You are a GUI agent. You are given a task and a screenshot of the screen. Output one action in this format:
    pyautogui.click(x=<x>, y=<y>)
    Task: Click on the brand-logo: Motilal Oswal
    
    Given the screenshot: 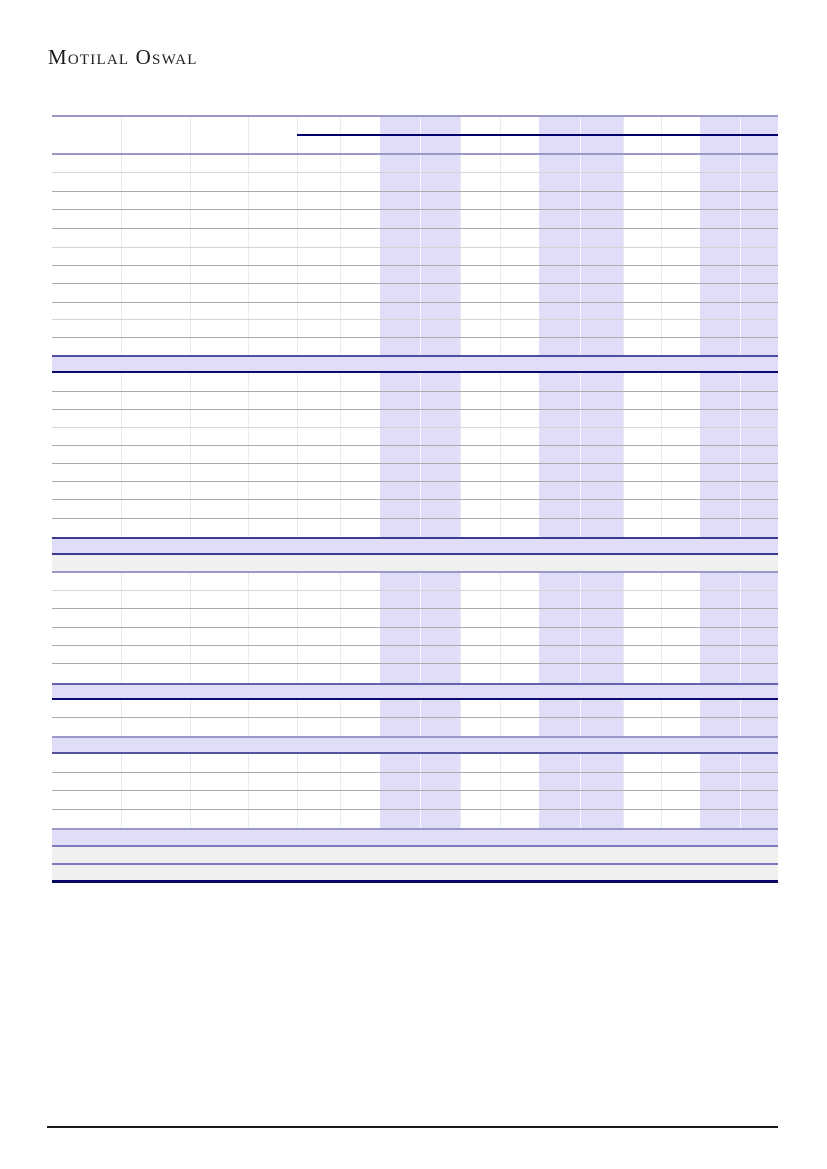 What is the action you would take?
    pyautogui.click(x=123, y=57)
    